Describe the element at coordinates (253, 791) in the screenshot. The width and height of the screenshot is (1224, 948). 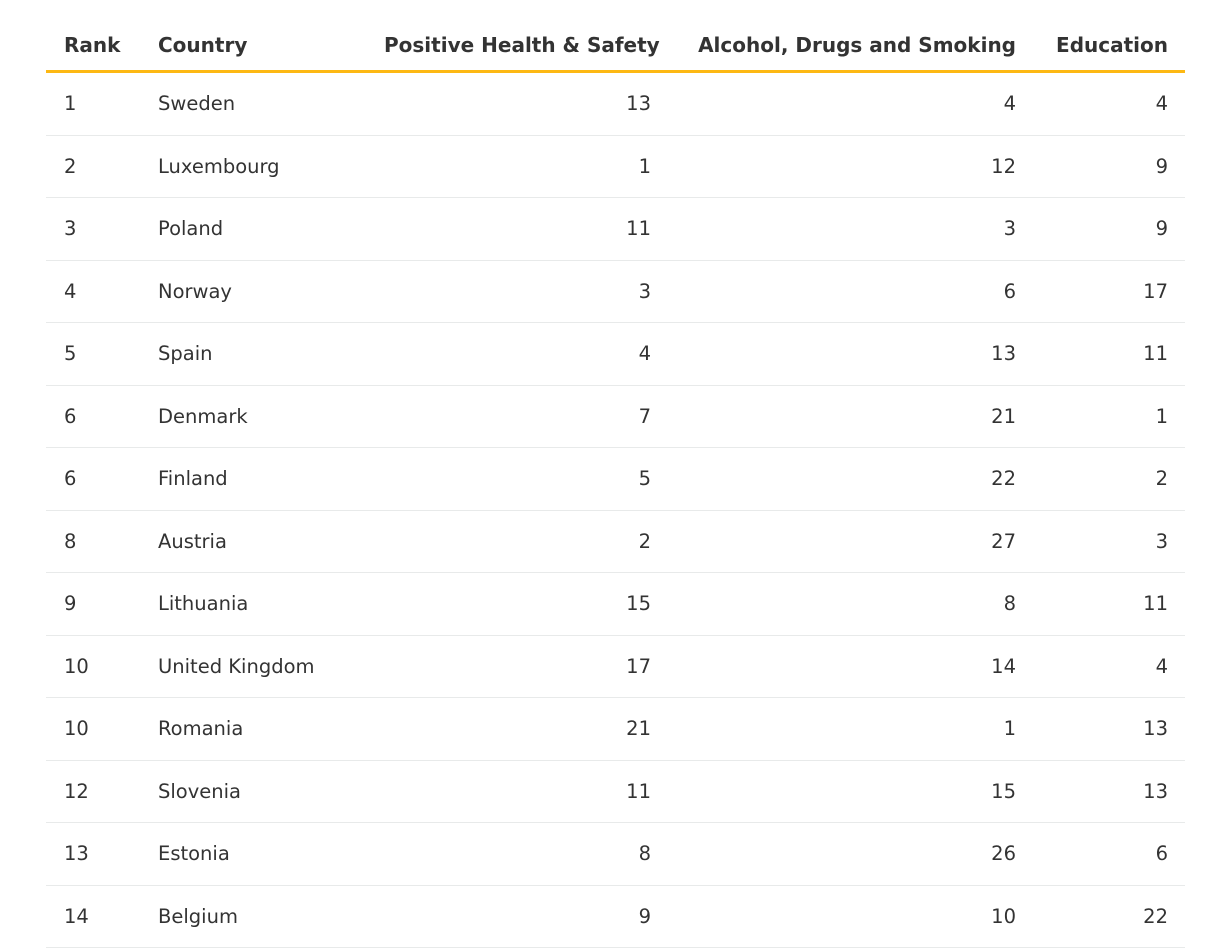
I see `country-cell: Slovenia` at that location.